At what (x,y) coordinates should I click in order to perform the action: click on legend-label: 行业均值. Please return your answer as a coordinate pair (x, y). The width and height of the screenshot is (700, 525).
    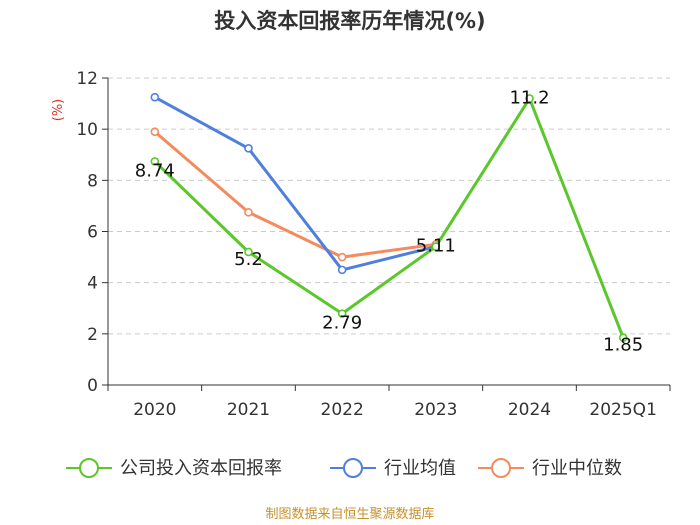
    Looking at the image, I should click on (420, 468).